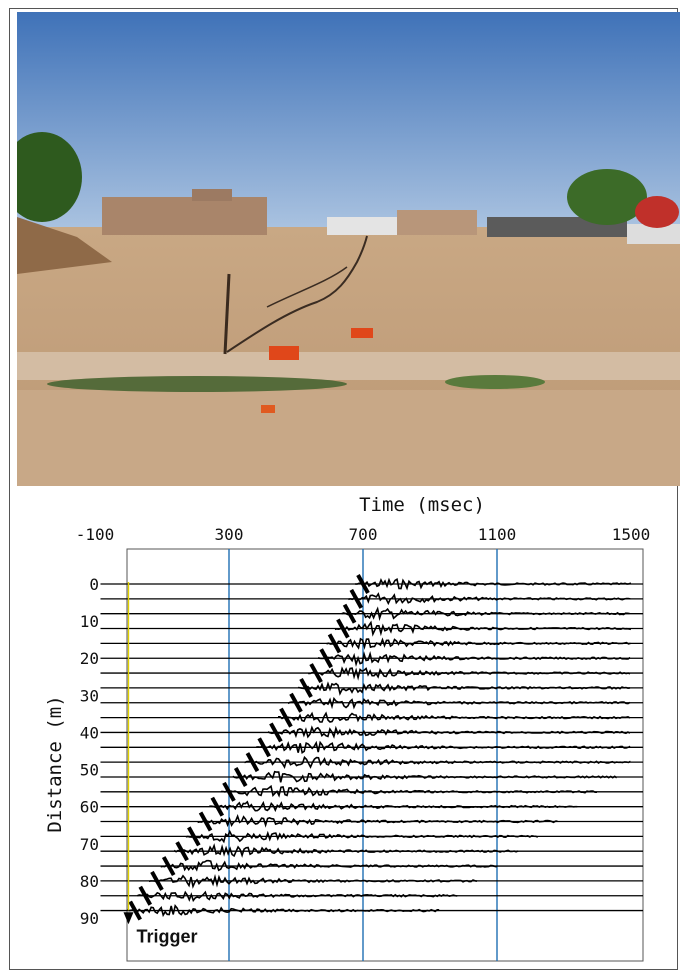  Describe the element at coordinates (89, 751) in the screenshot. I see `y-tick-labels: 0 10 20 30 40 50 60 70 80 90` at that location.